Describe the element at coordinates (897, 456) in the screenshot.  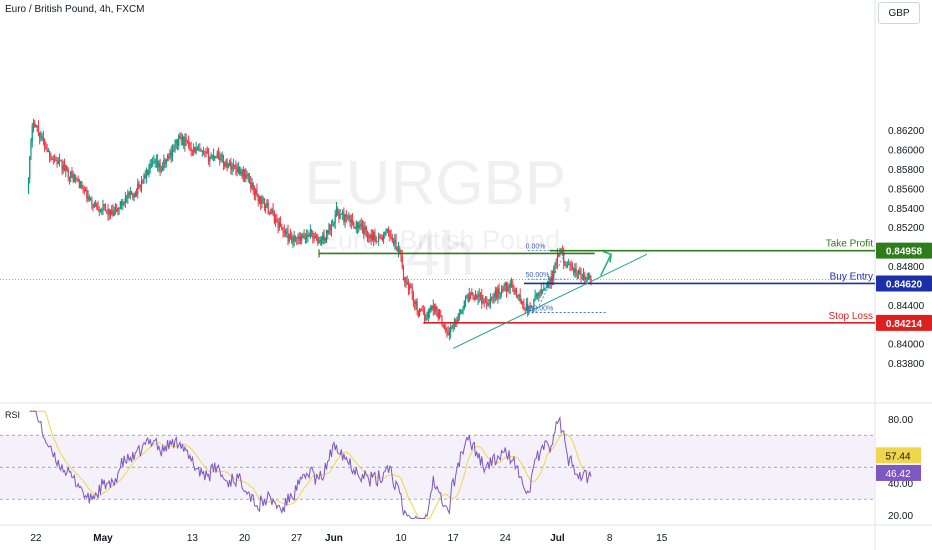
I see `rsi-ma-value-text: 57.44` at that location.